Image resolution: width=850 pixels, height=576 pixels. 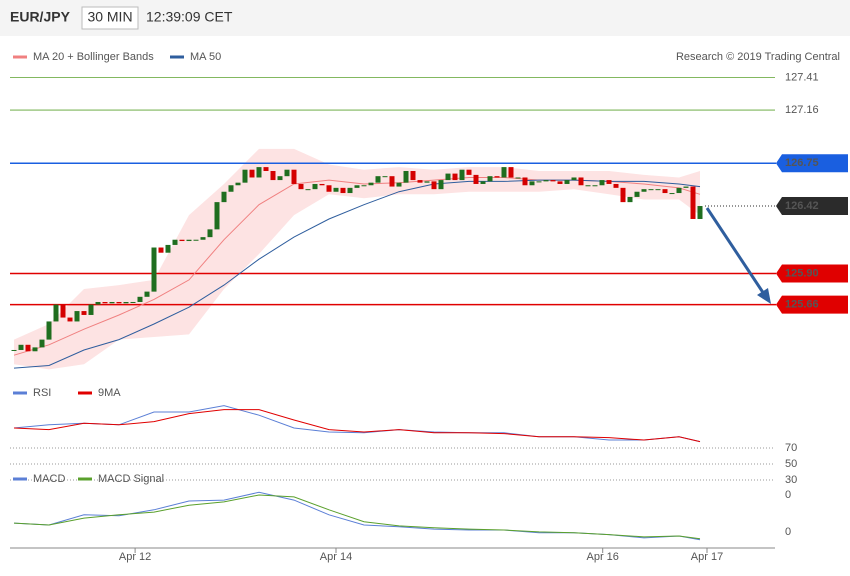 I want to click on header-bar, so click(x=425, y=18).